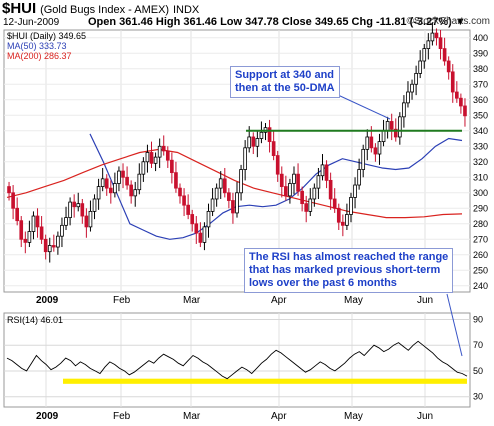 The width and height of the screenshot is (494, 426). What do you see at coordinates (47, 300) in the screenshot?
I see `price-x-tick-label: 2009` at bounding box center [47, 300].